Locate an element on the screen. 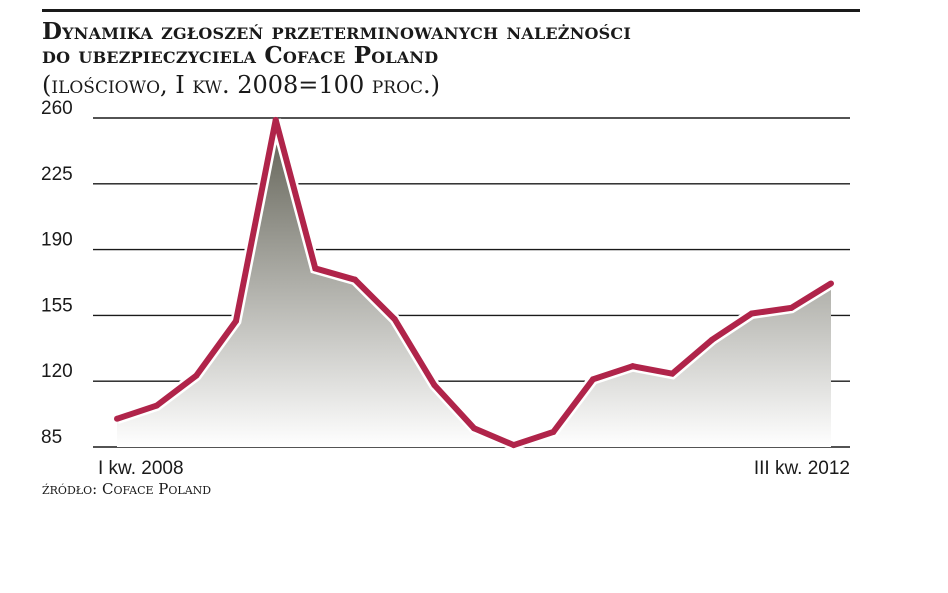  x-tick-label-end: III kw. 2012 is located at coordinates (802, 468).